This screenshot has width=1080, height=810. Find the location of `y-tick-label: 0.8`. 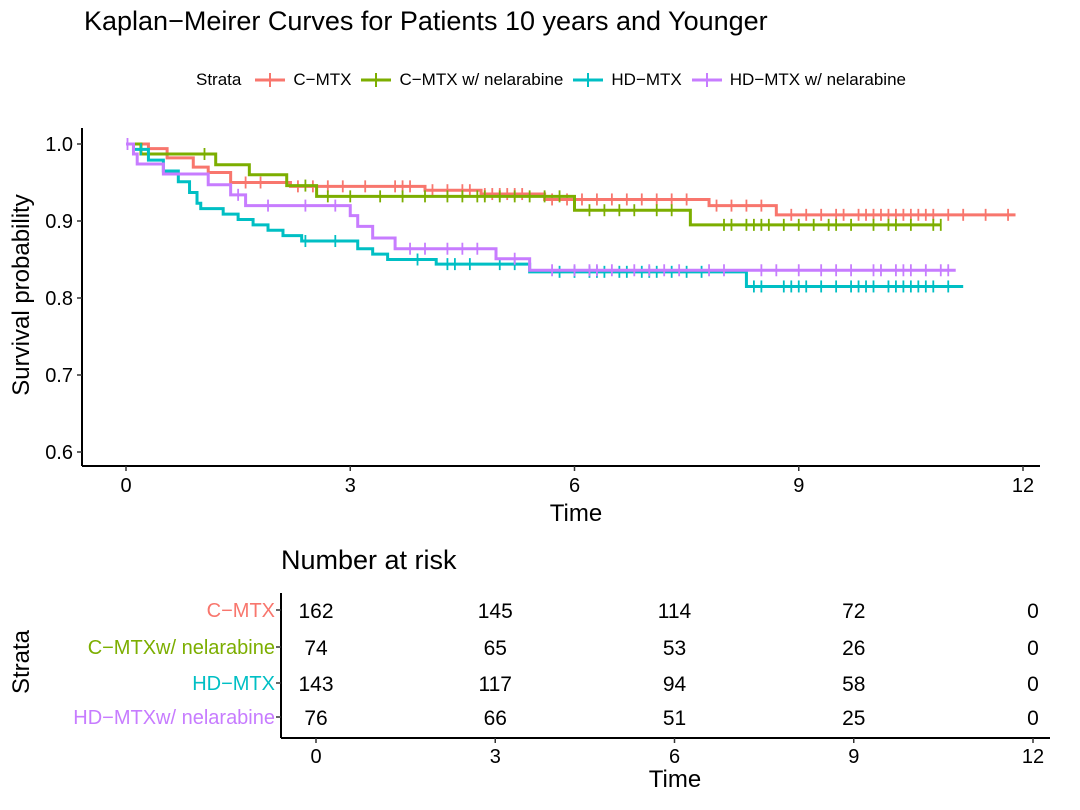

y-tick-label: 0.8 is located at coordinates (59, 299).